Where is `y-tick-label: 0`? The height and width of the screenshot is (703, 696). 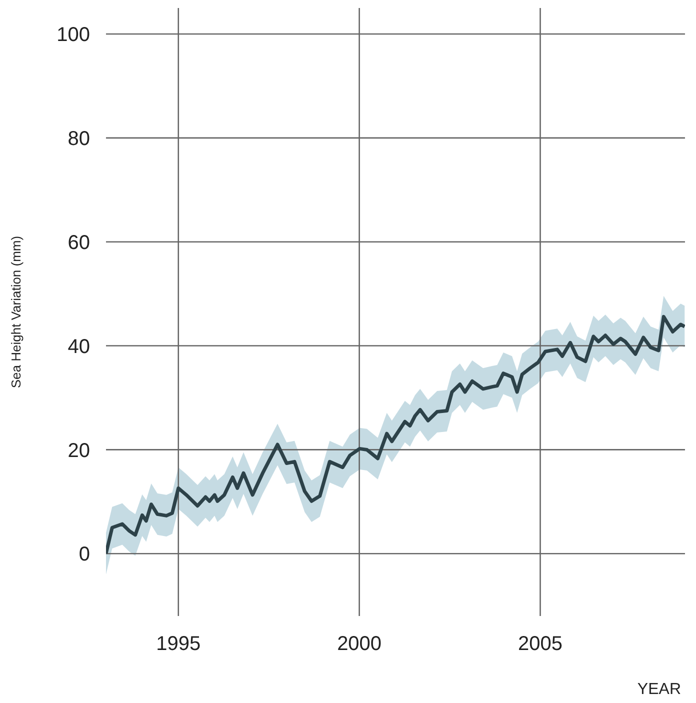 y-tick-label: 0 is located at coordinates (84, 555).